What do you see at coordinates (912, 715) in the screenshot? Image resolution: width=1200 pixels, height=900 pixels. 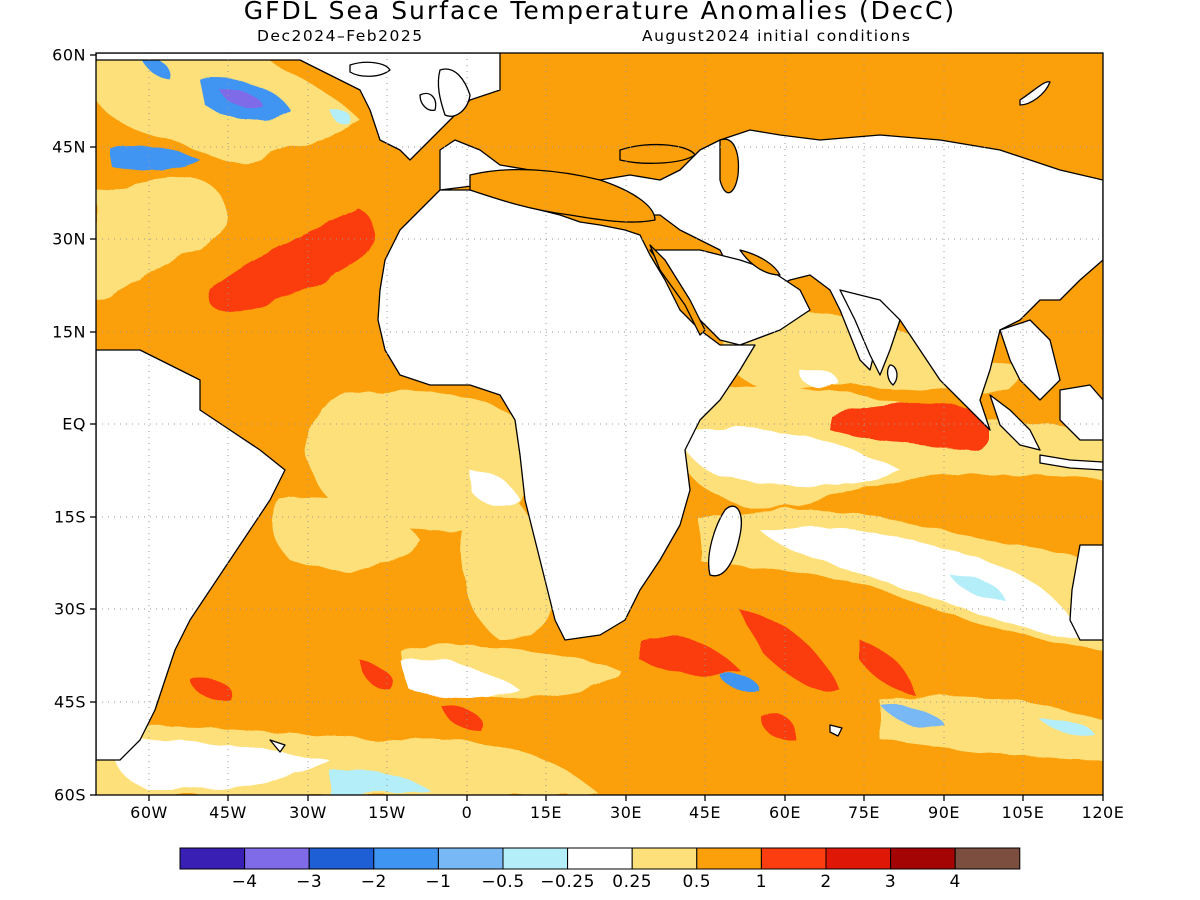 I see `anomaly-cool-kerguelen` at bounding box center [912, 715].